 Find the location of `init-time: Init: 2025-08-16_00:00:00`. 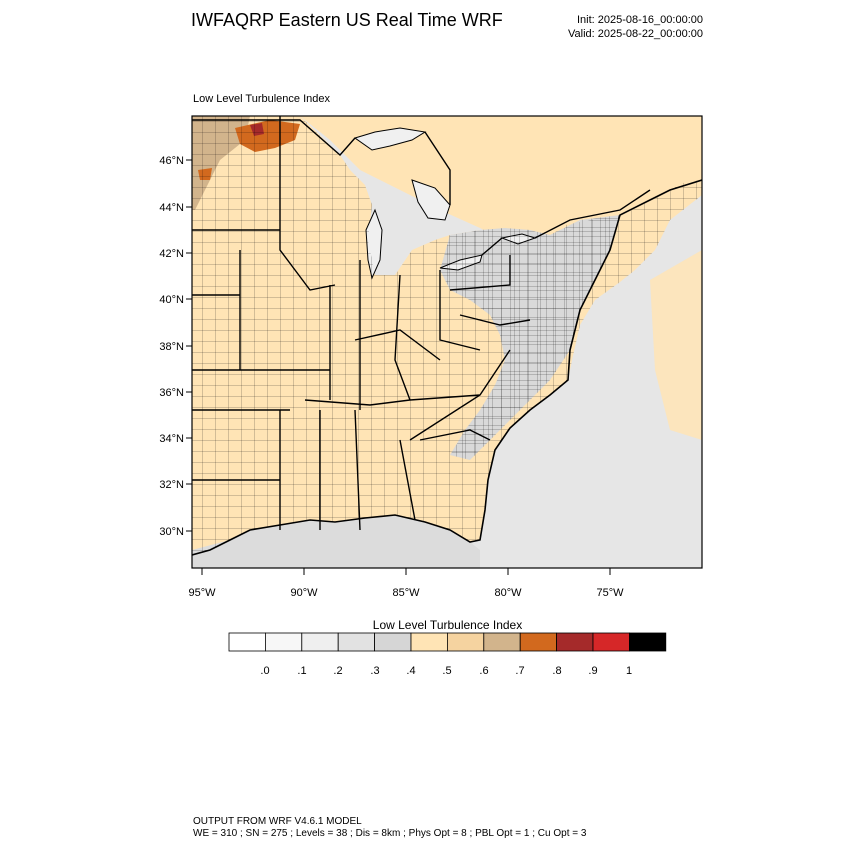

init-time: Init: 2025-08-16_00:00:00 is located at coordinates (640, 20).